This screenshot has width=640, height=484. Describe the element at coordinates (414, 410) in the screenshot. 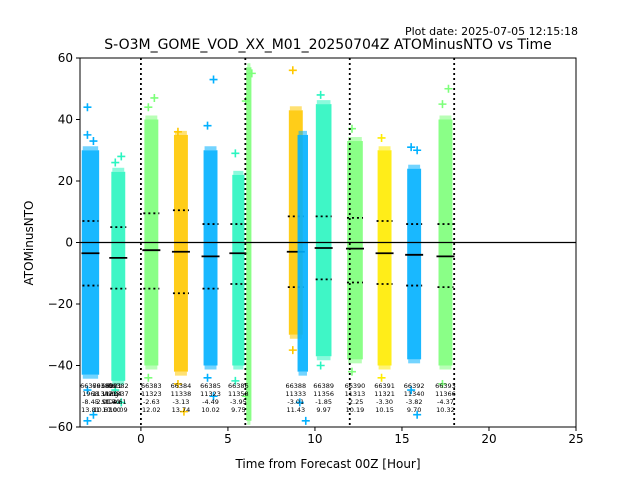

I see `band-stat-label: 9.70` at that location.